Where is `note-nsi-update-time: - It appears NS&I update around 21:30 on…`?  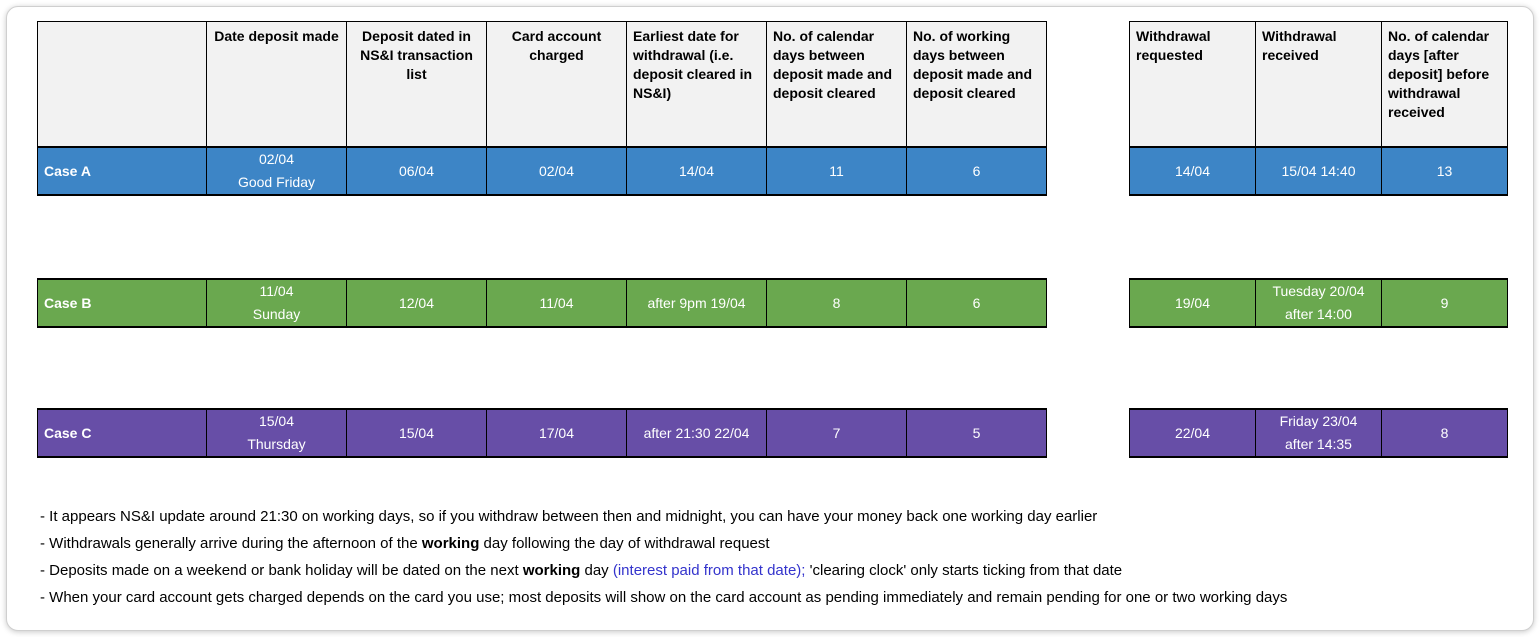
note-nsi-update-time: - It appears NS&I update around 21:30 on… is located at coordinates (569, 516).